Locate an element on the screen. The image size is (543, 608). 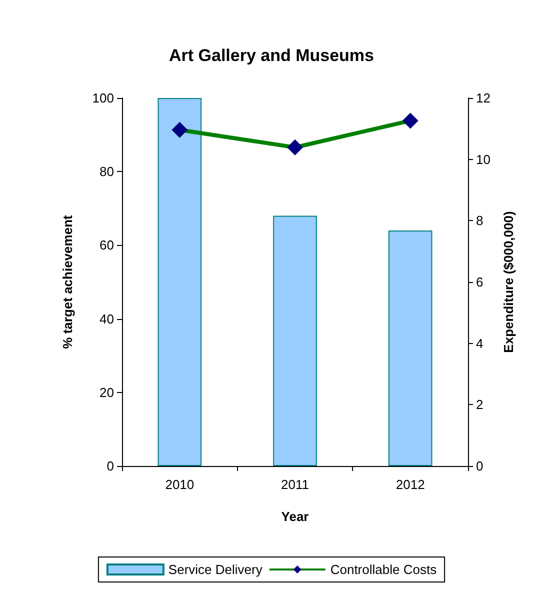
chart-title: Art Gallery and Museums is located at coordinates (271, 55).